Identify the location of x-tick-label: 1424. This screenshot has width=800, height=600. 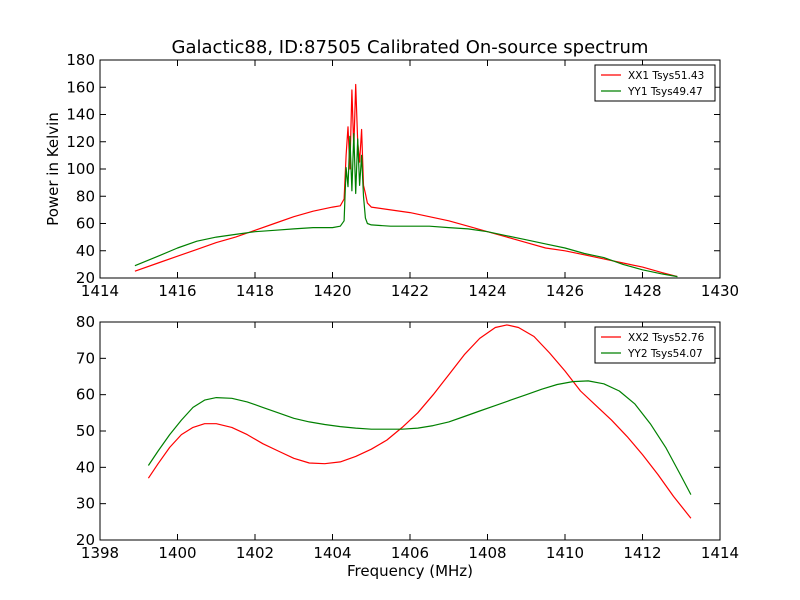
(487, 291).